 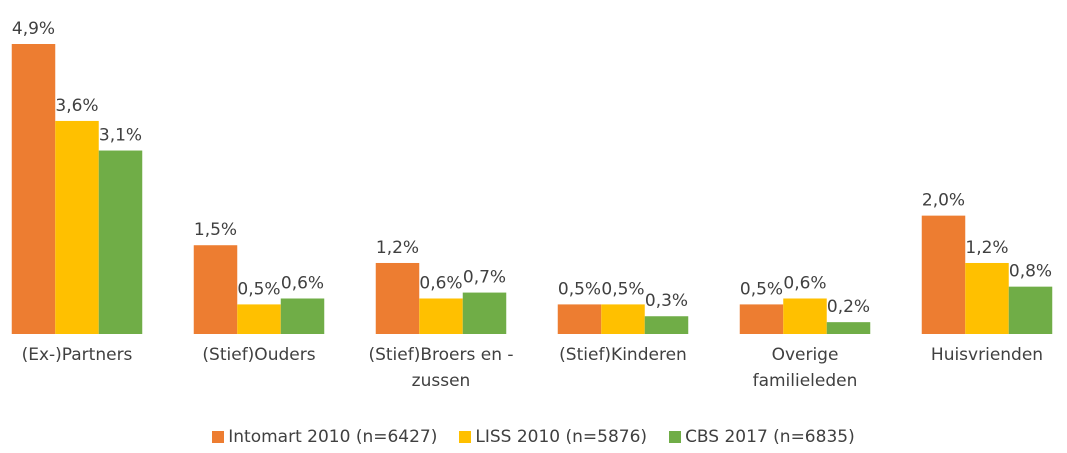 What do you see at coordinates (848, 307) in the screenshot?
I see `data-label: 0,2%` at bounding box center [848, 307].